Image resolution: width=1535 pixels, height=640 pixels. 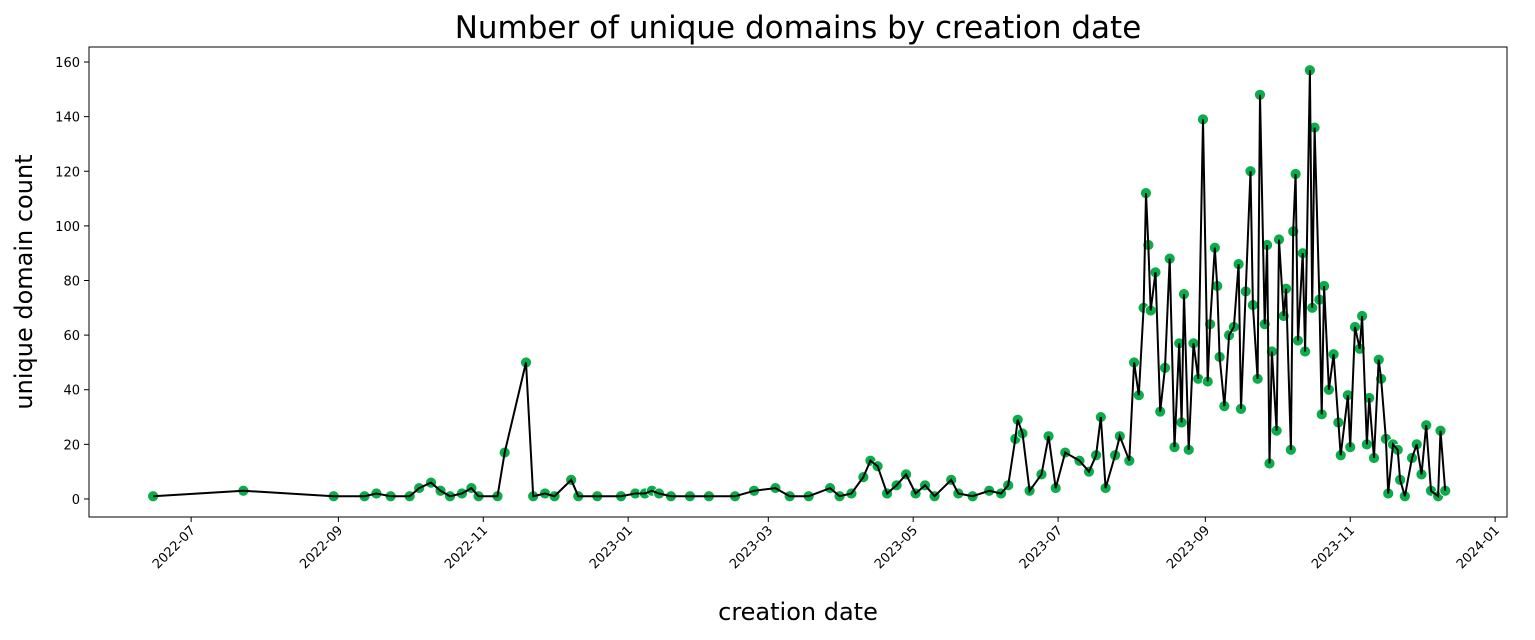 What do you see at coordinates (1333, 547) in the screenshot?
I see `x-tick-label: 2023-11` at bounding box center [1333, 547].